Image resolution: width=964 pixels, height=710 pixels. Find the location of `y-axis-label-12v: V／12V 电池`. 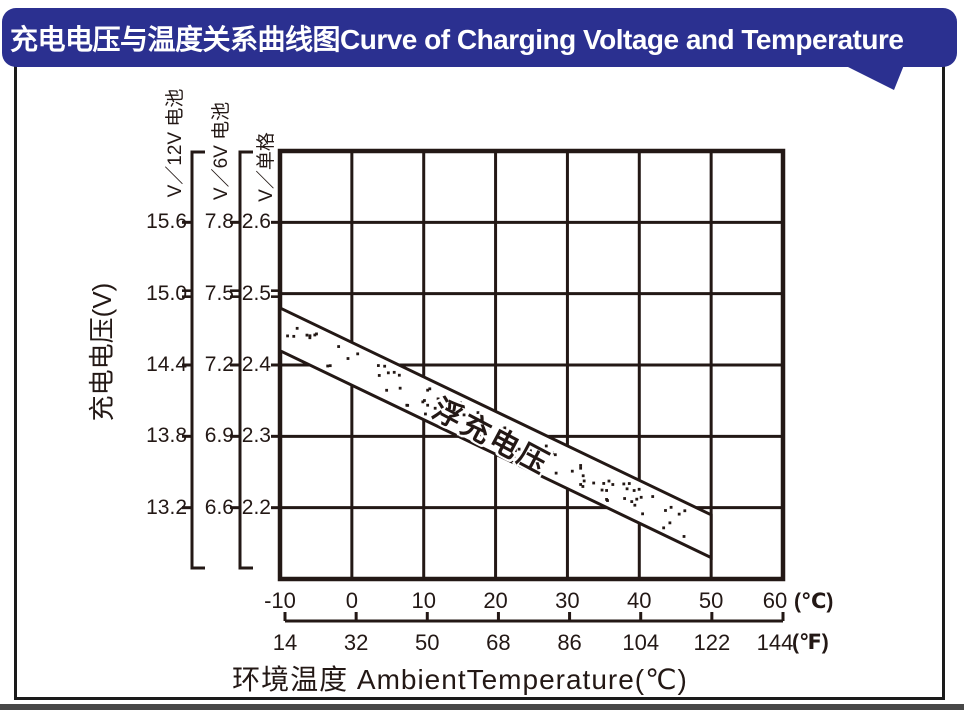

y-axis-label-12v: V／12V 电池 is located at coordinates (175, 143).